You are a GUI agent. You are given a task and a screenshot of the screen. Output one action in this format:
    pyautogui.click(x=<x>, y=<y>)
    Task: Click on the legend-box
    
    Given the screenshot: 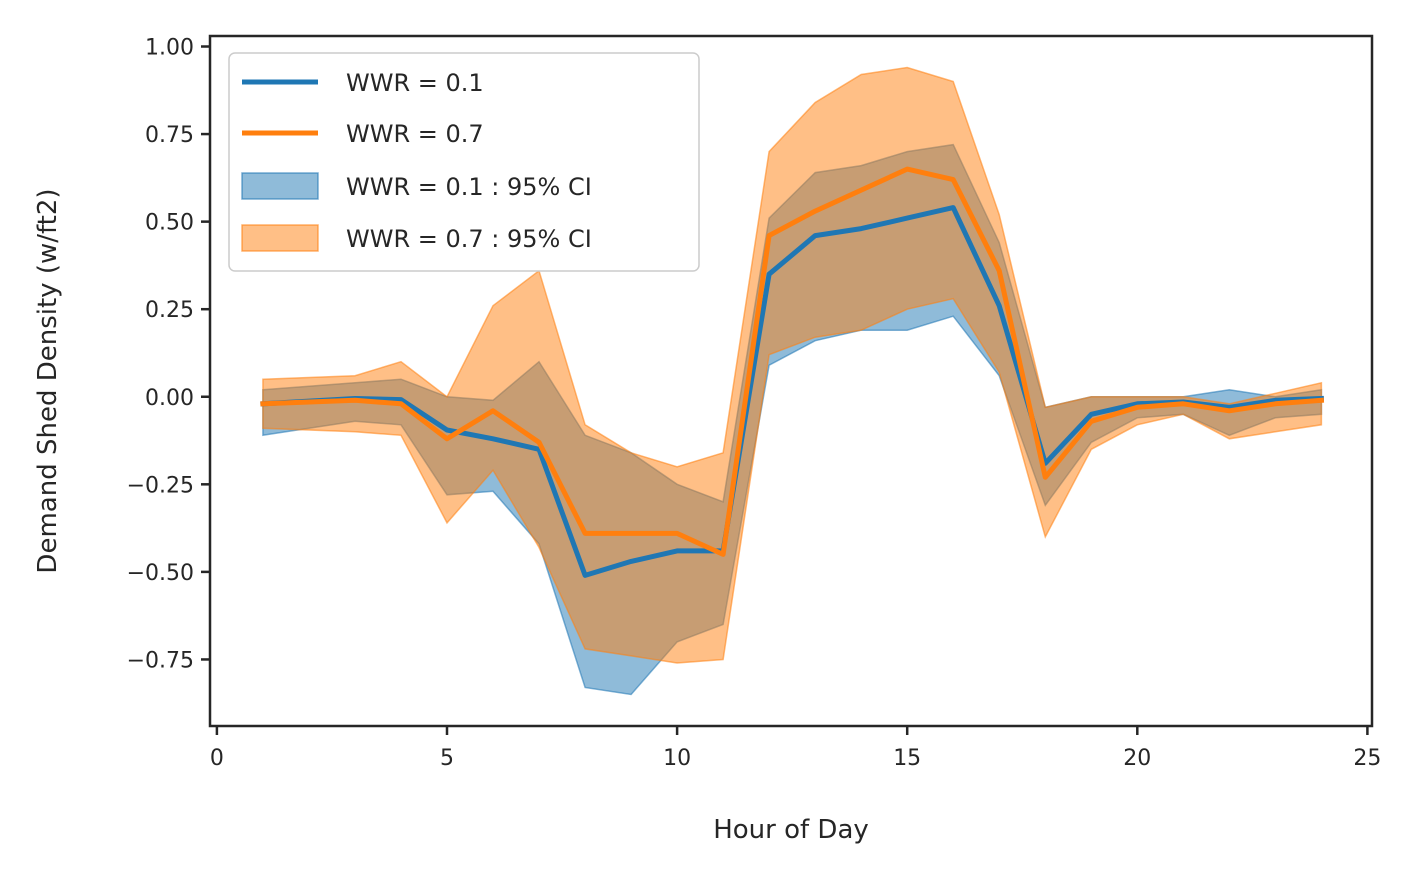 What is the action you would take?
    pyautogui.click(x=464, y=162)
    